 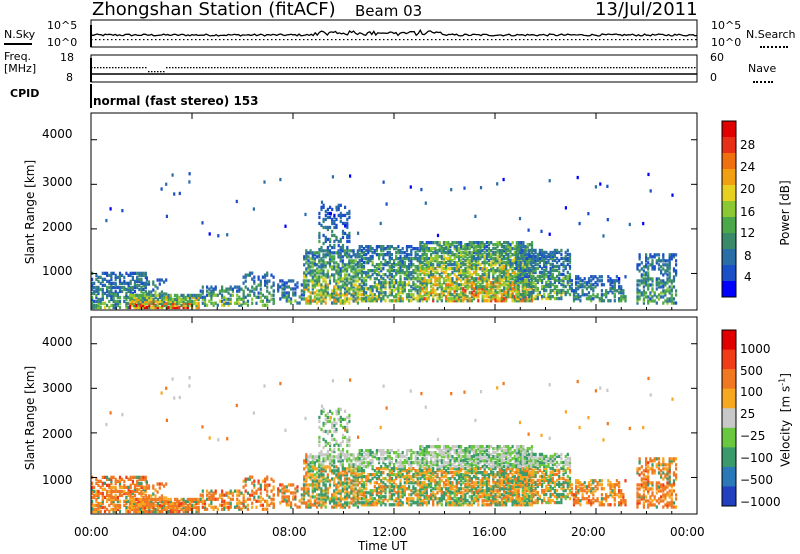 I want to click on velocity-y-tick: 4000, so click(x=57, y=342).